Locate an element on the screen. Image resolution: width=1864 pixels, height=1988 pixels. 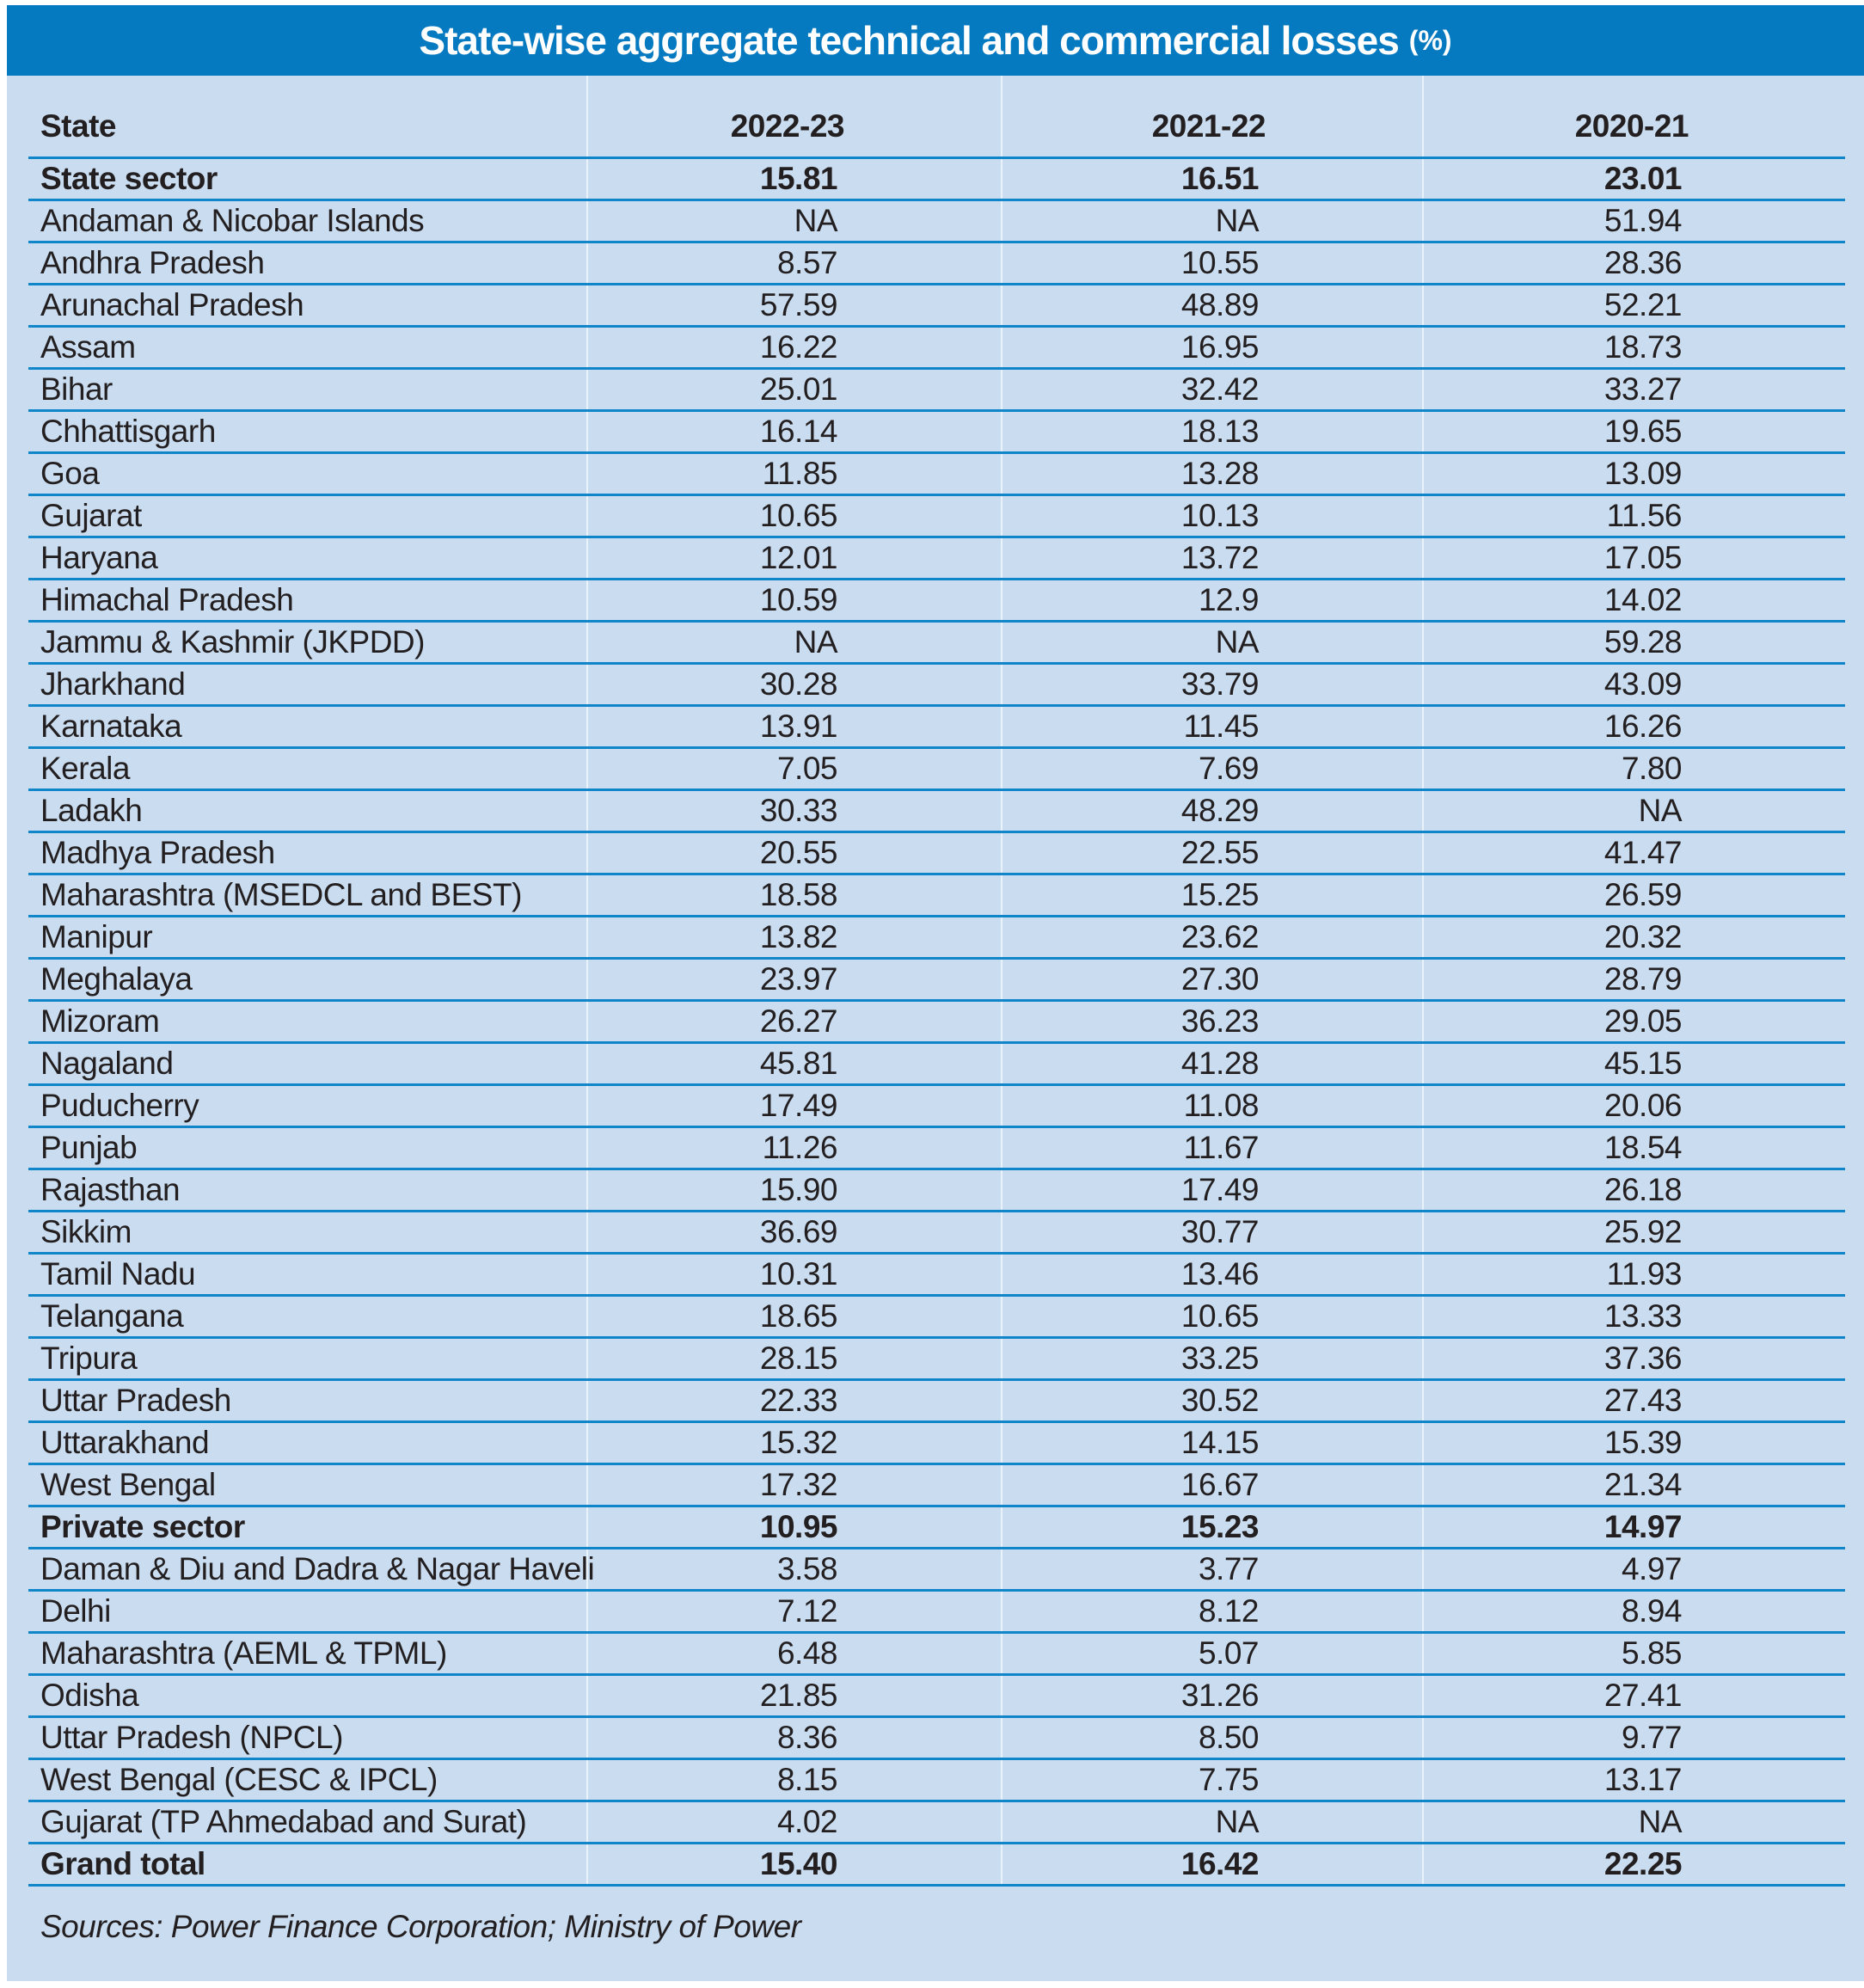
value-cell-2021-22: 16.42 is located at coordinates (1212, 1865).